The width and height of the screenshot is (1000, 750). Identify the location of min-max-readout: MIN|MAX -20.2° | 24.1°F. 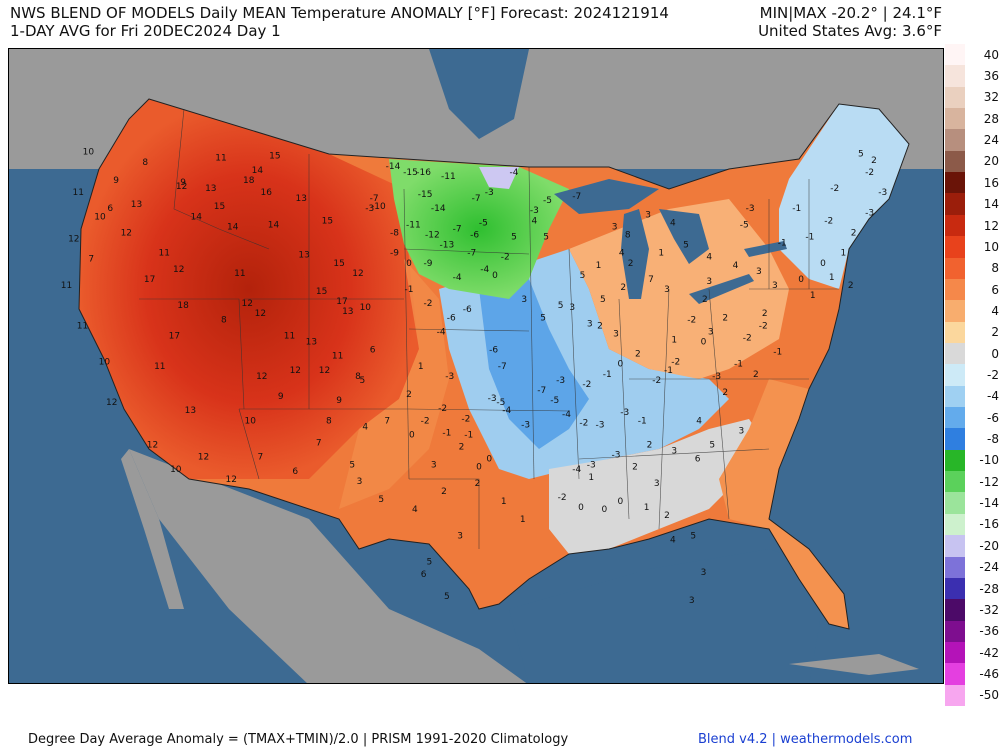
(850, 13).